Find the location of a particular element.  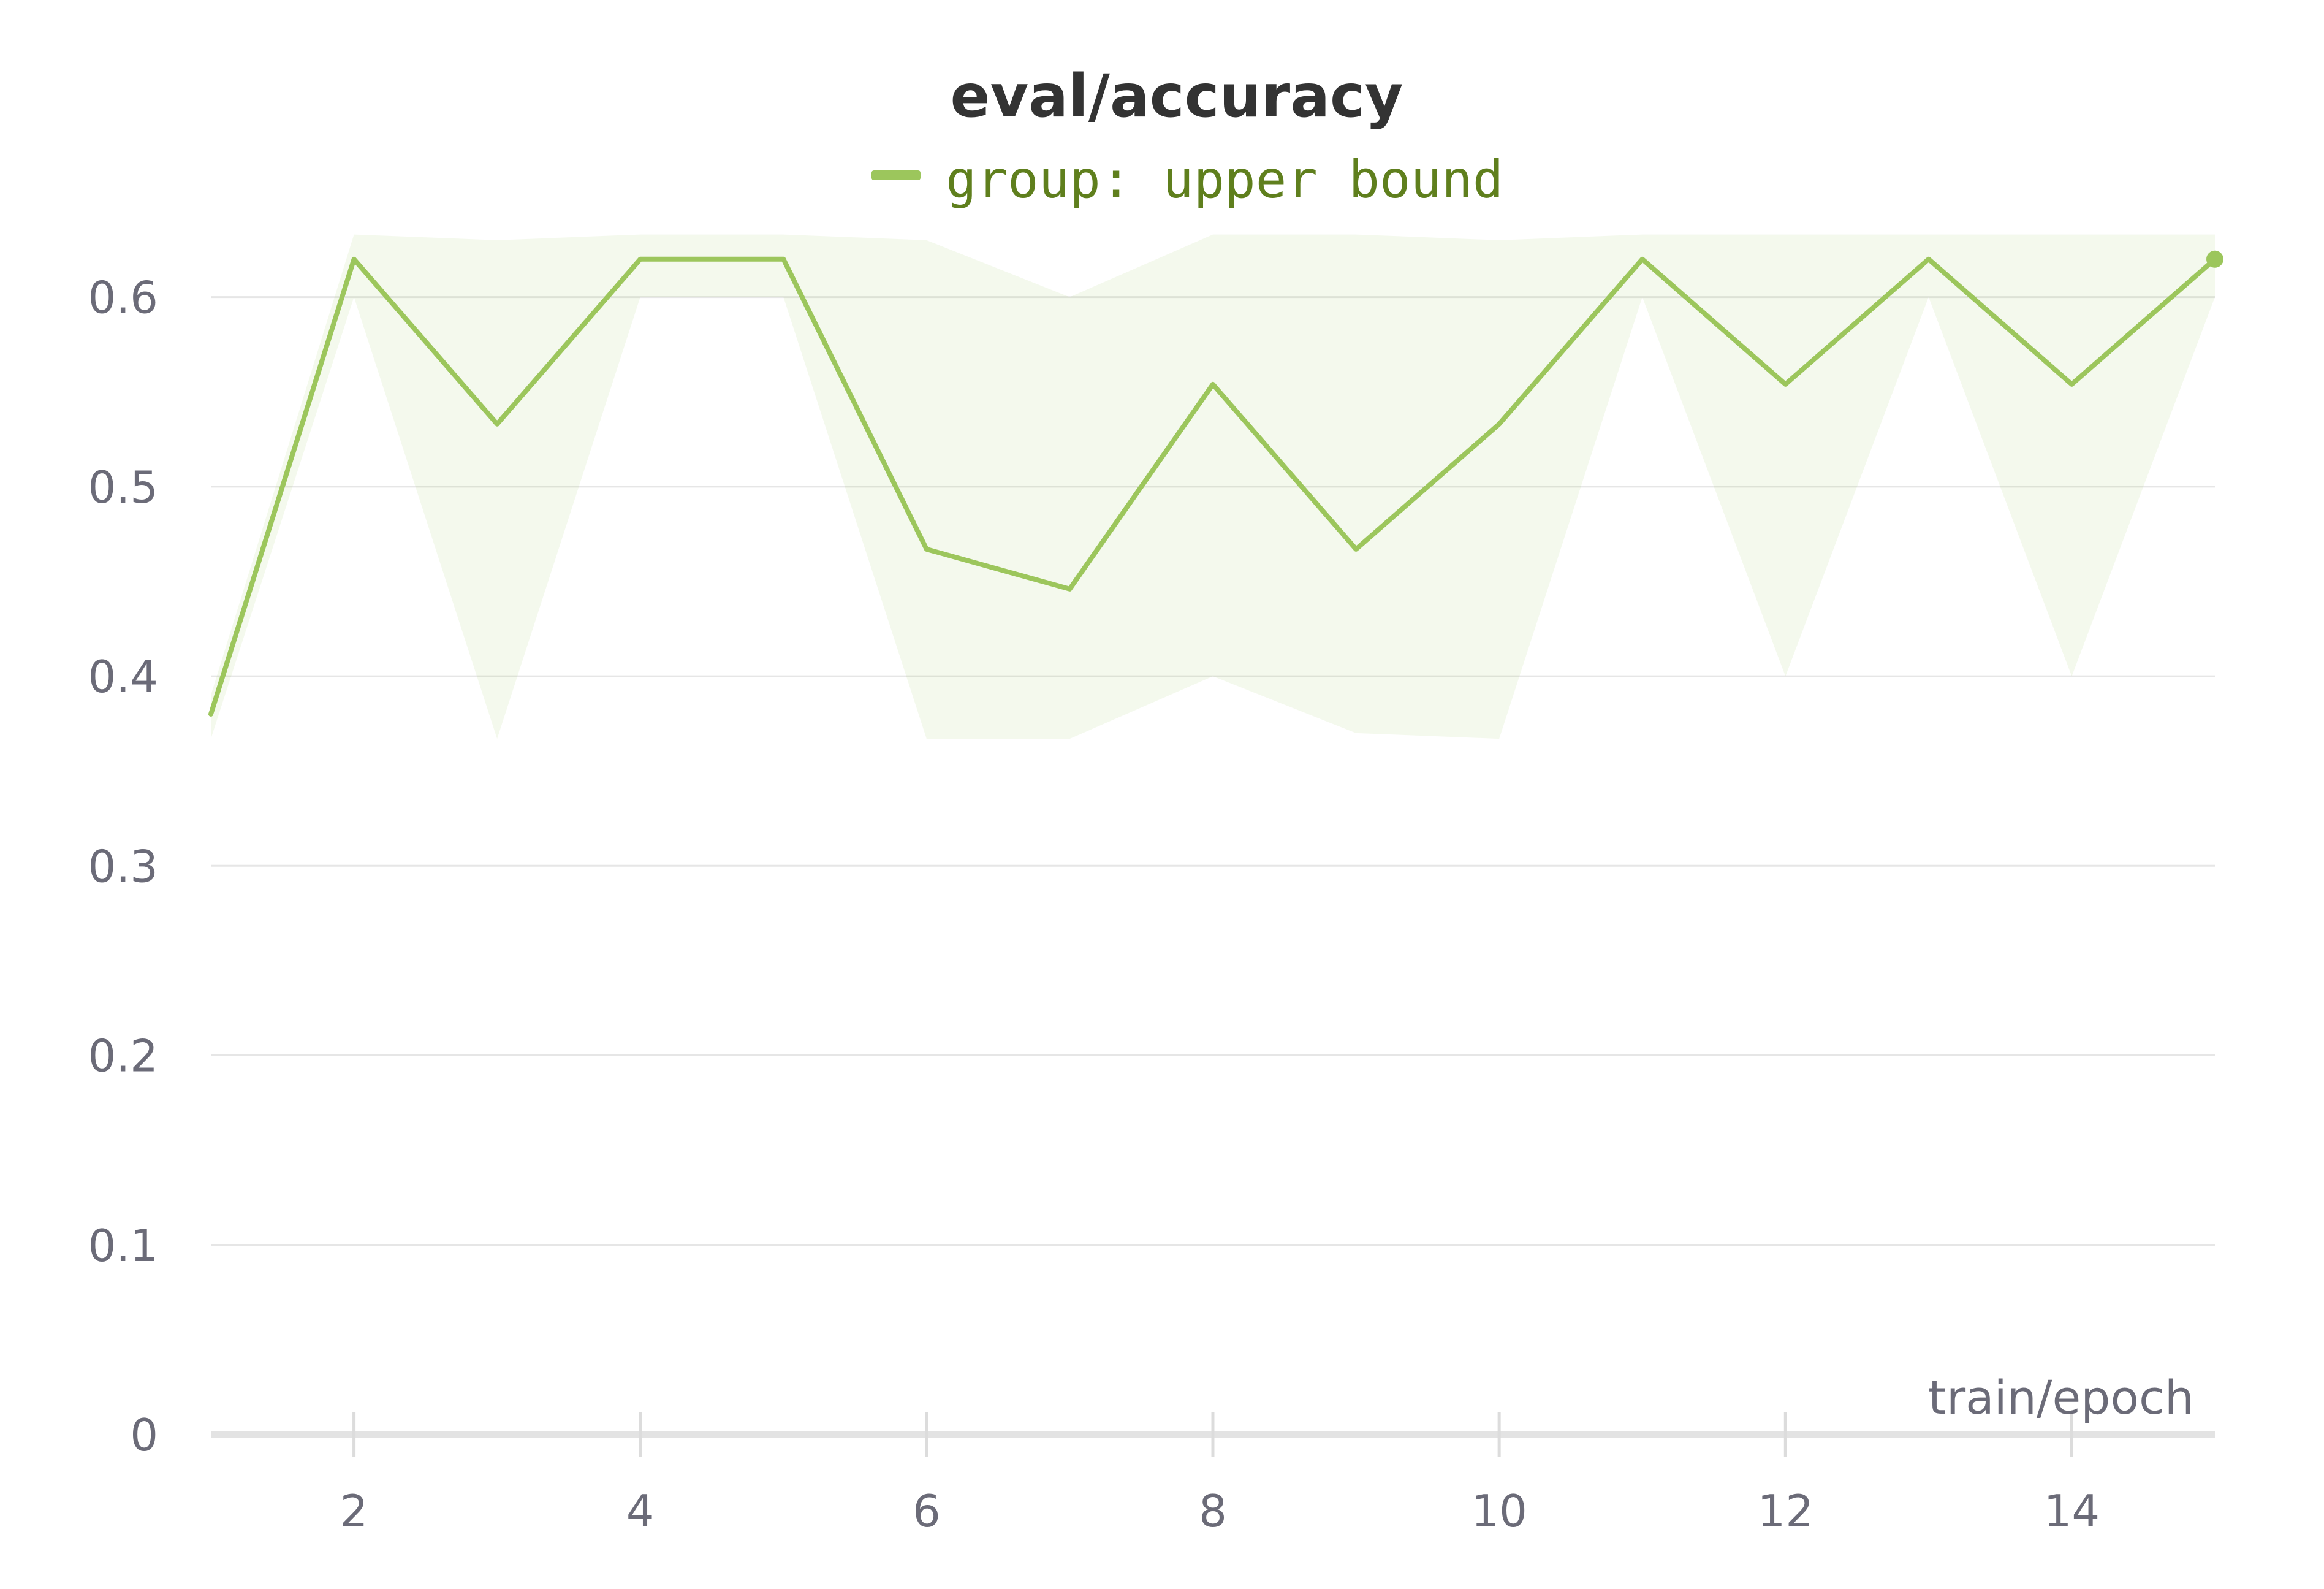

x-tick-label-5: 12 is located at coordinates (1785, 1511).